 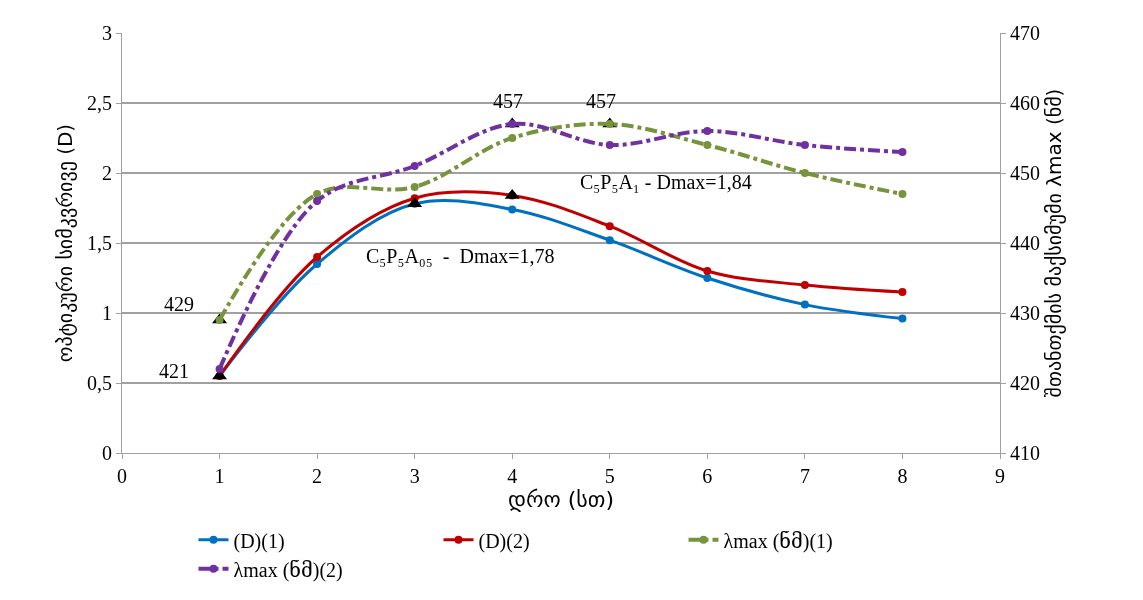 I want to click on x-tick-label: 4, so click(x=512, y=476).